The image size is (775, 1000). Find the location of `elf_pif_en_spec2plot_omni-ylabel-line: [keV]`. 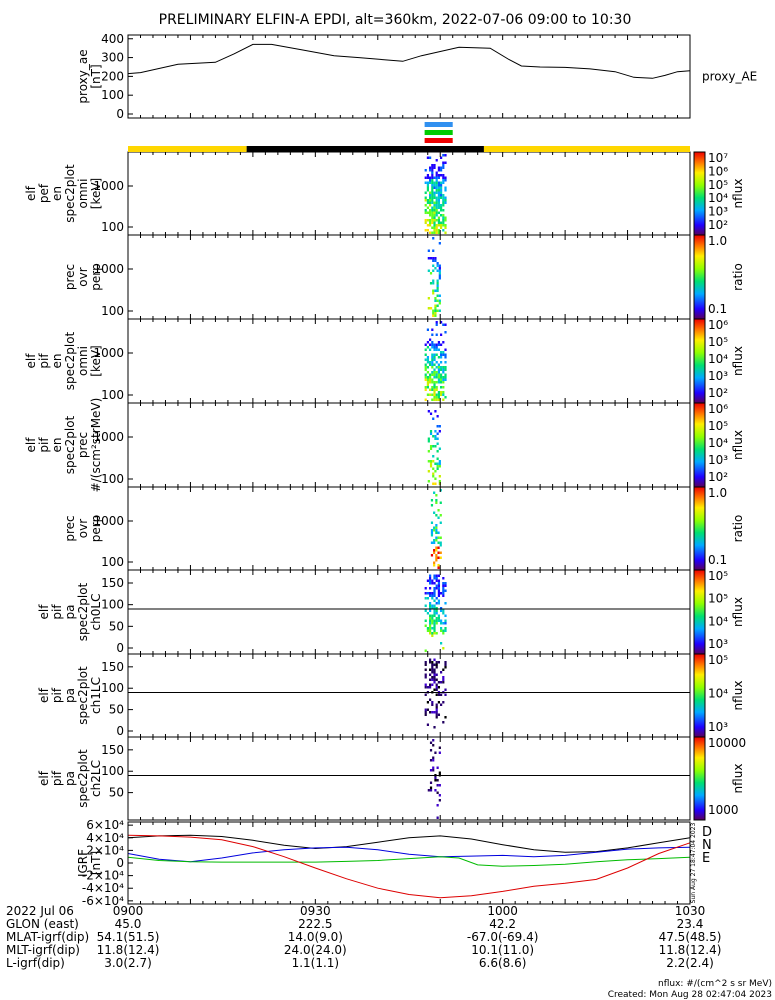

elf_pif_en_spec2plot_omni-ylabel-line: [keV] is located at coordinates (96, 360).